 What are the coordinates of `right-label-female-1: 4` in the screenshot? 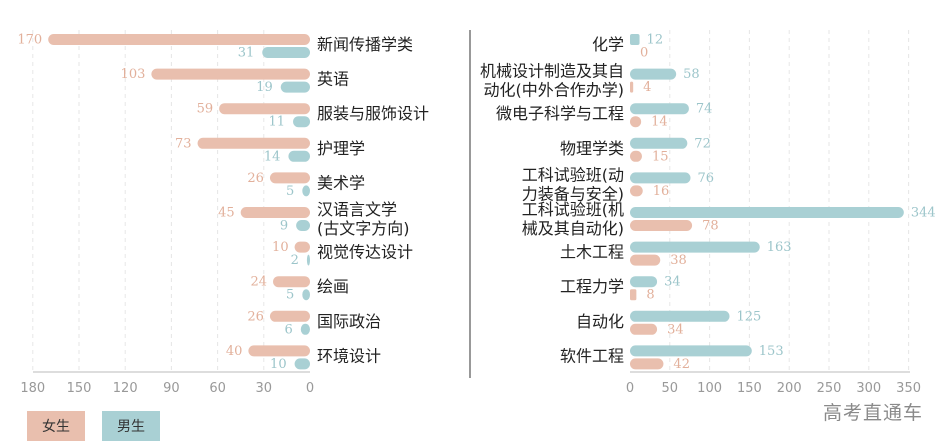 It's located at (647, 87).